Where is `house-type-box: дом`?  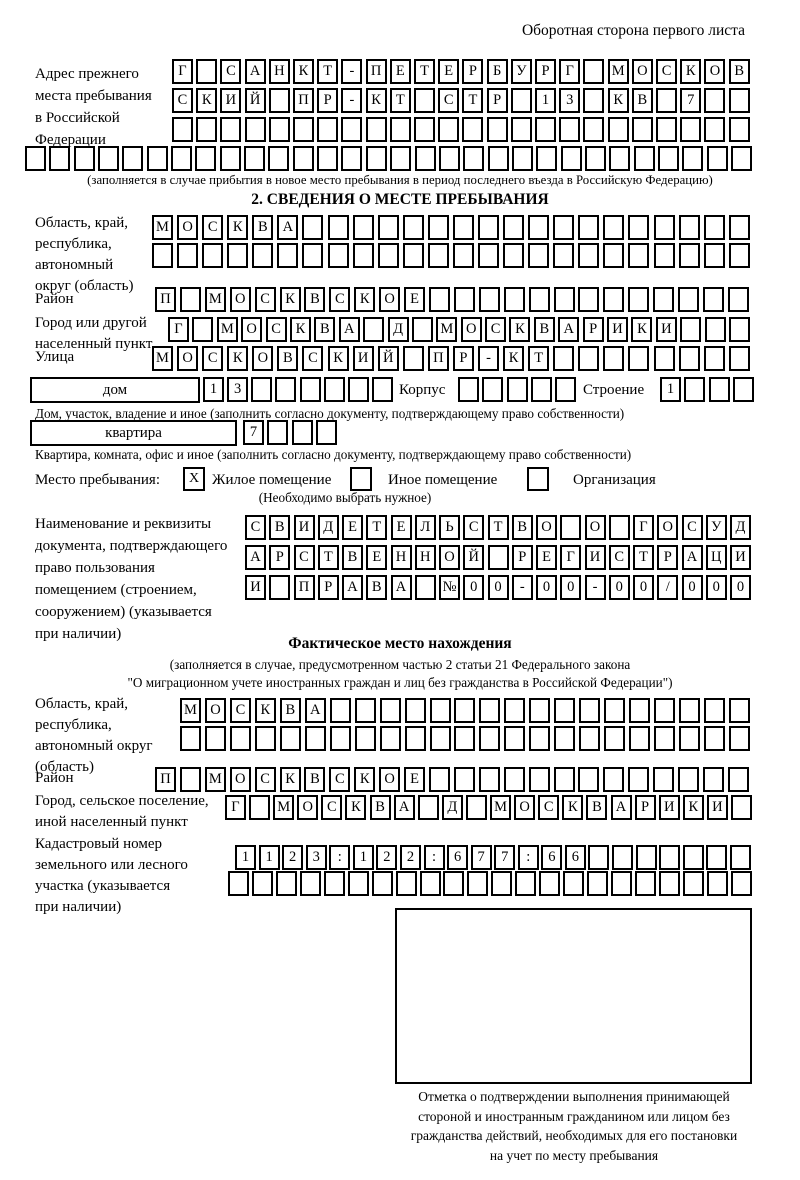
house-type-box: дом is located at coordinates (115, 390).